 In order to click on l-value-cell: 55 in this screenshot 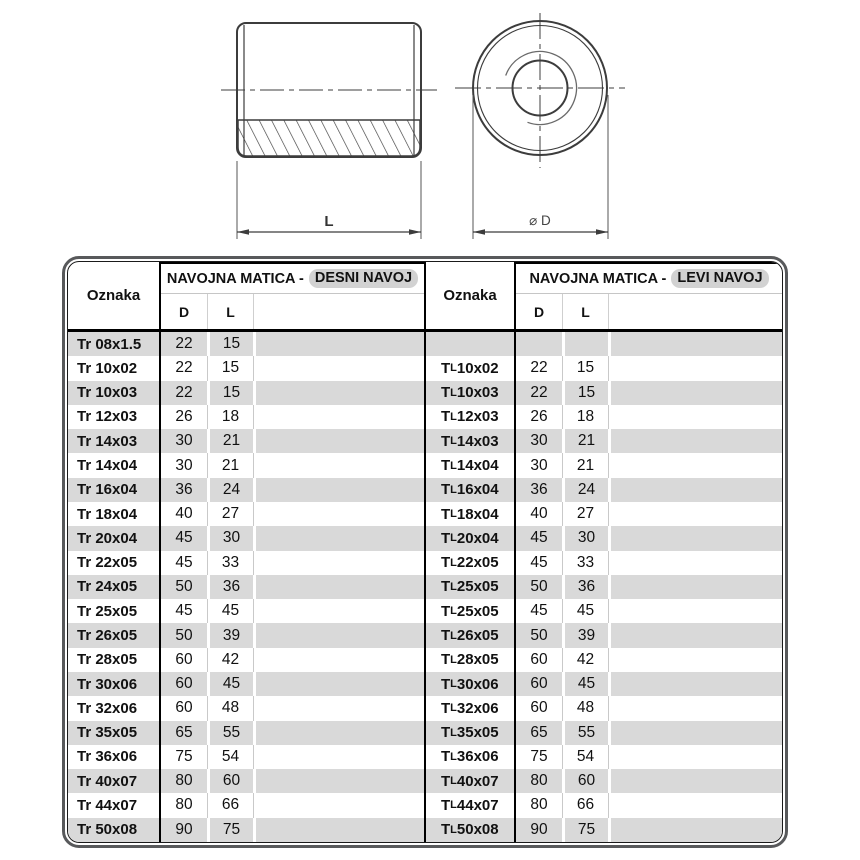, I will do `click(230, 732)`.